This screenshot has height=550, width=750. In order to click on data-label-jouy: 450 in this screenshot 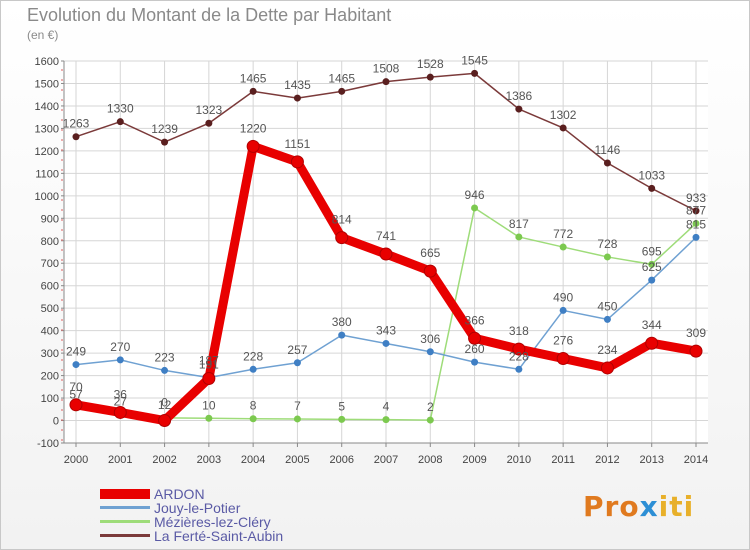, I will do `click(607, 306)`.